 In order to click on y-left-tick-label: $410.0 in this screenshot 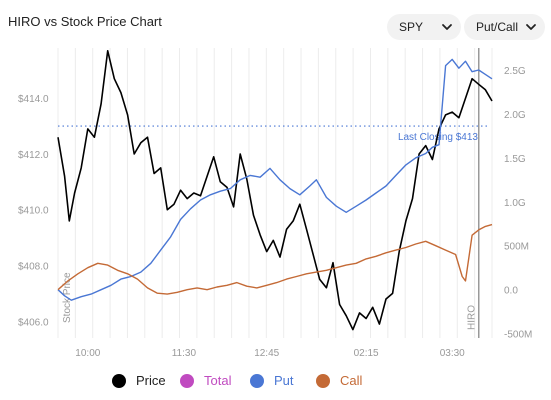, I will do `click(33, 211)`.